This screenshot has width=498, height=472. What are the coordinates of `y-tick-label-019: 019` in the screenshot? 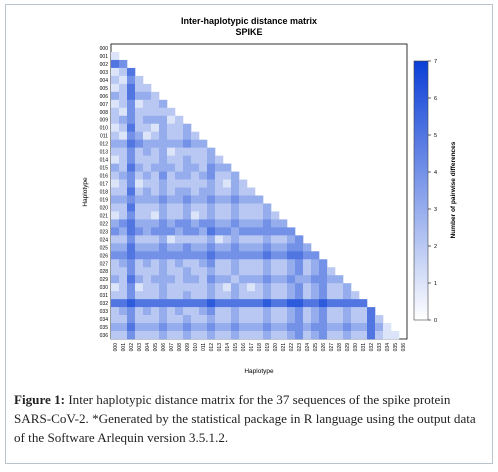 It's located at (104, 200).